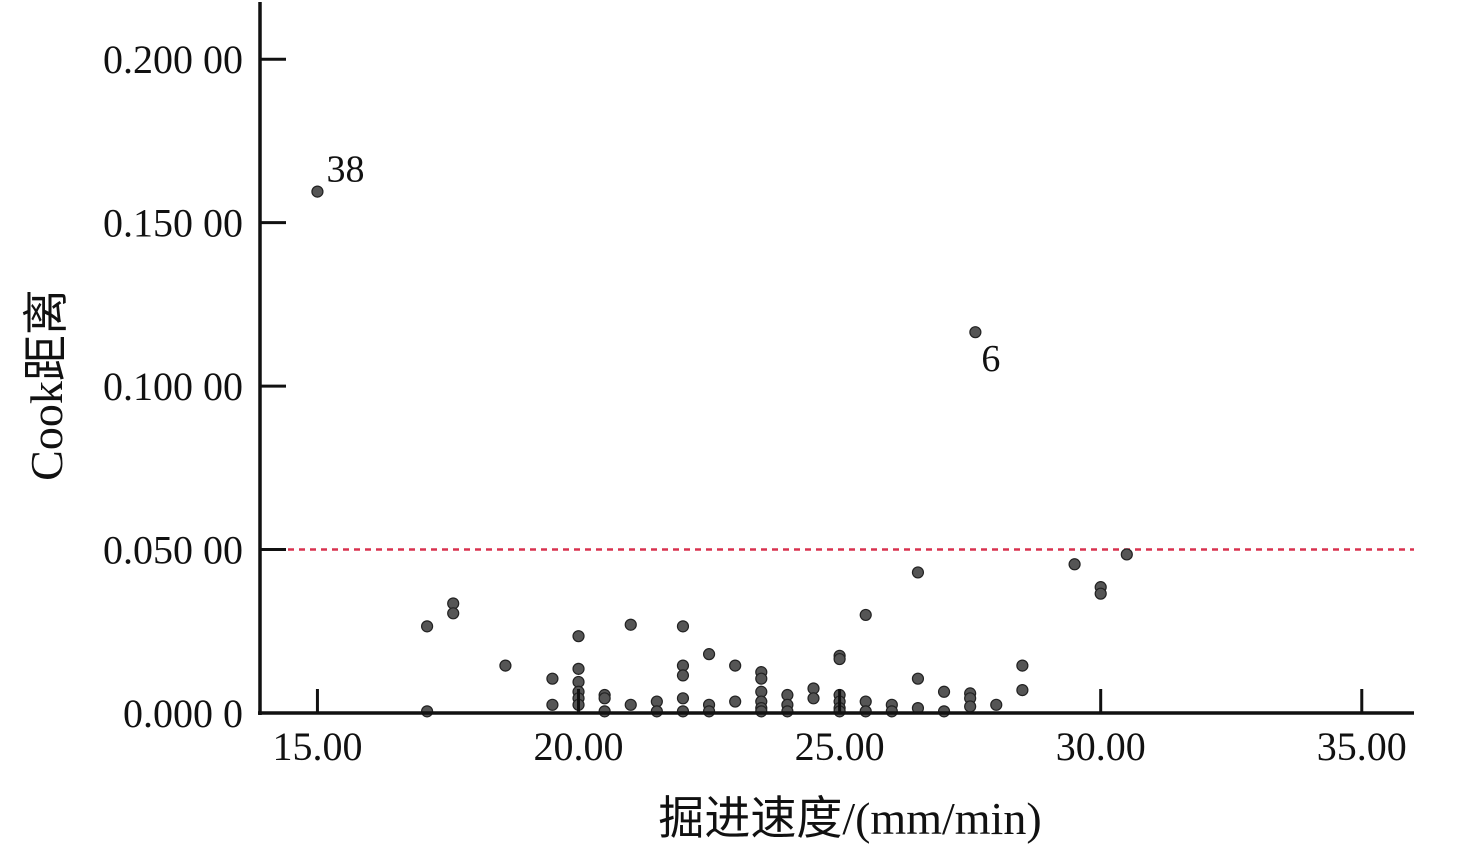 The height and width of the screenshot is (853, 1459). I want to click on x-axis-title: 掘进速度/(mm/min), so click(849, 818).